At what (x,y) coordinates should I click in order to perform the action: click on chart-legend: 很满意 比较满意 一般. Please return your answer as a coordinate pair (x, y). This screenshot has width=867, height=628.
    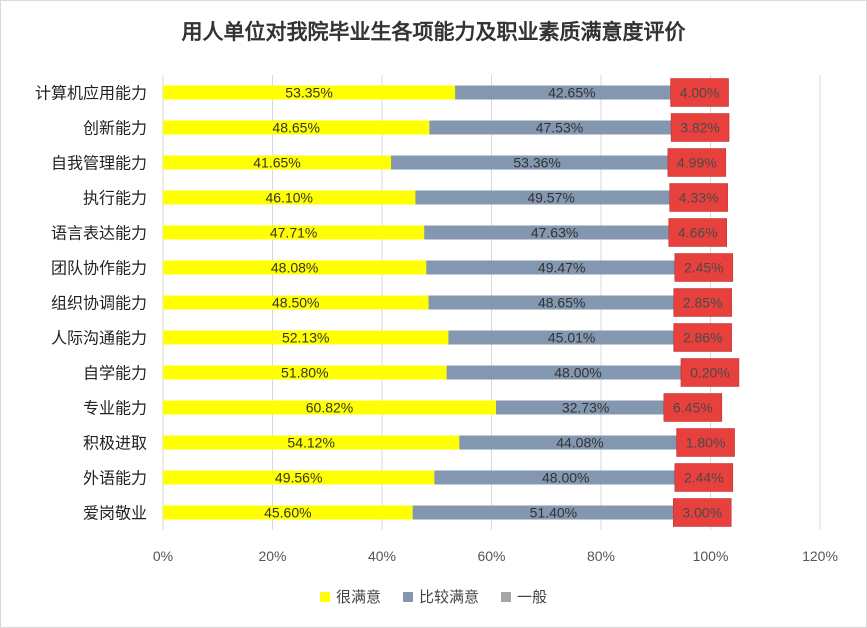
    Looking at the image, I should click on (433, 596).